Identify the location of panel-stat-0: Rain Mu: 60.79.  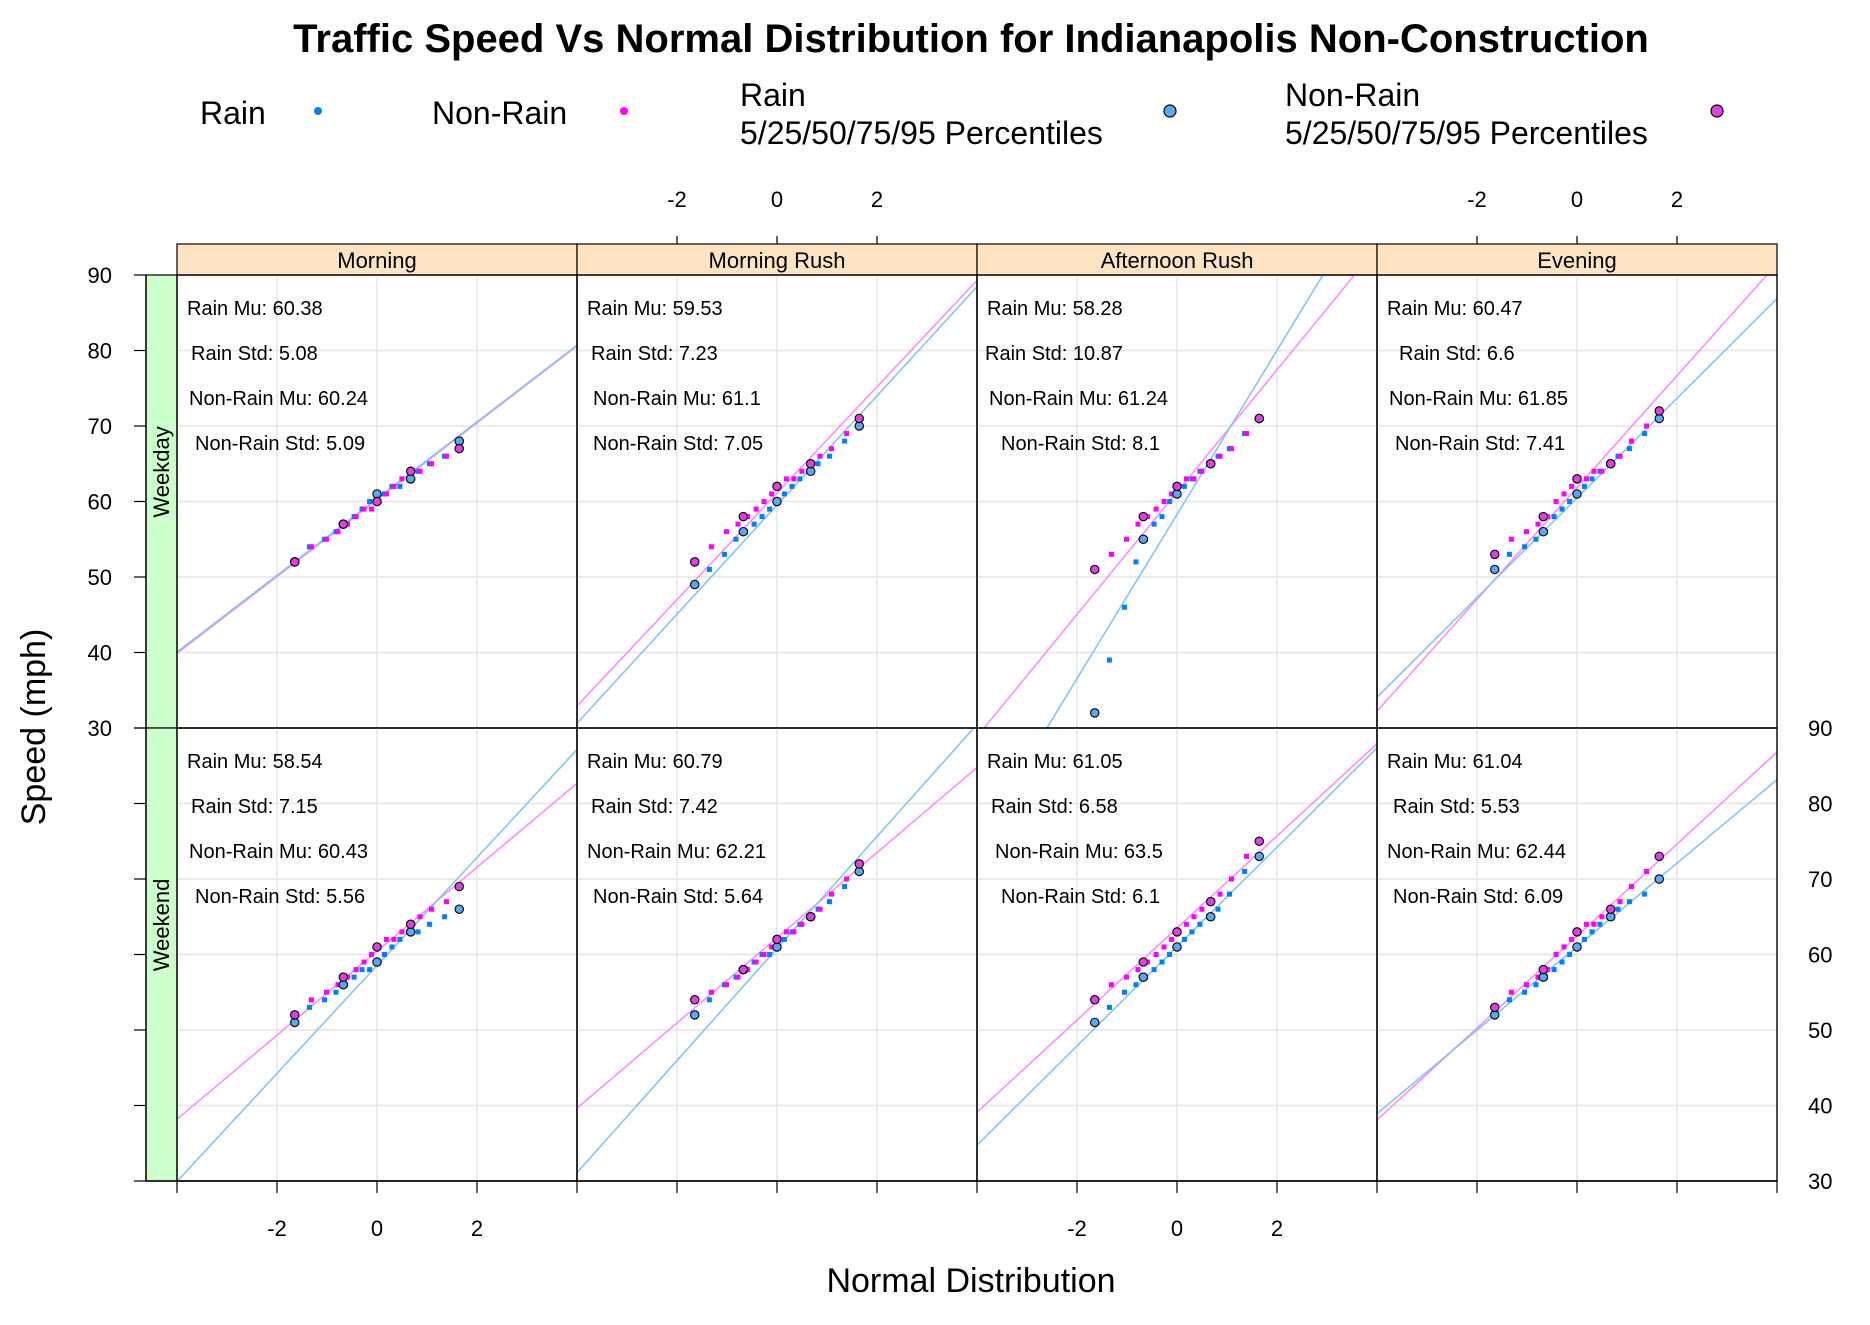
(655, 762).